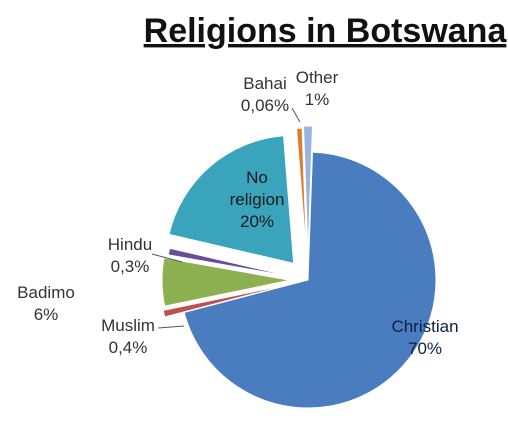 The image size is (508, 423). What do you see at coordinates (167, 258) in the screenshot?
I see `leader-line-hindu` at bounding box center [167, 258].